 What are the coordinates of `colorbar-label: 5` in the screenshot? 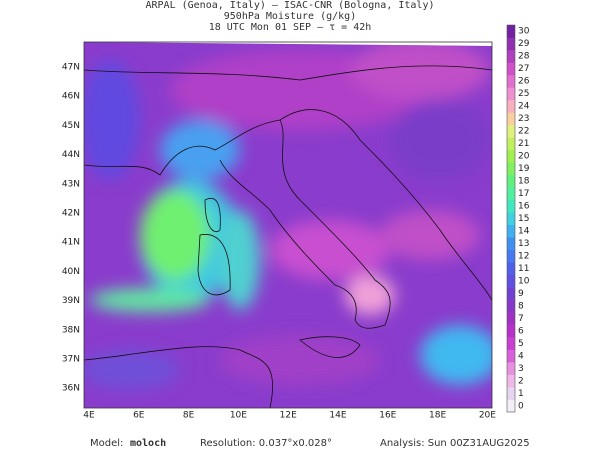 It's located at (521, 344).